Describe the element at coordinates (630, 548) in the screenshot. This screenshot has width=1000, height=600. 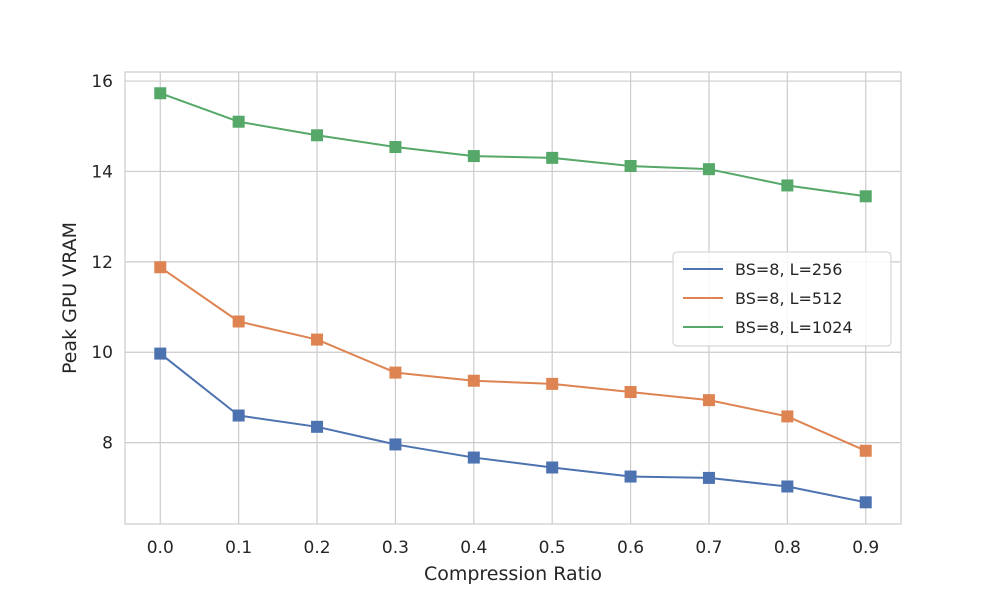
I see `x-tick-label: 0.6` at that location.